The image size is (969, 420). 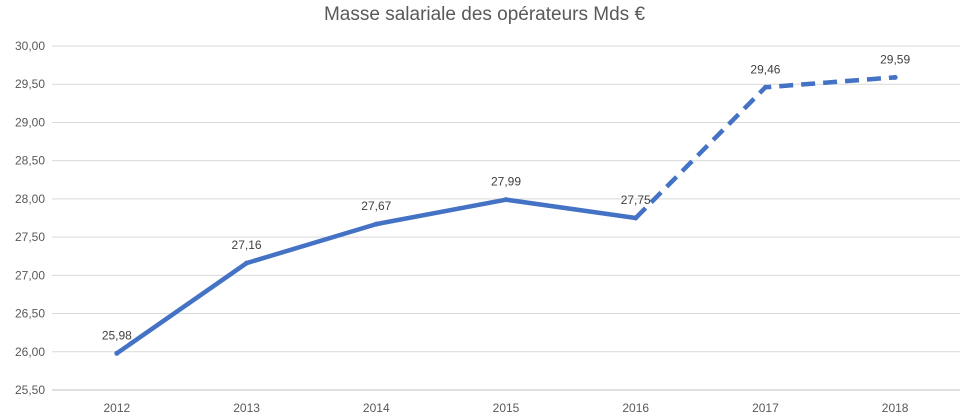 I want to click on y-tick-label: 28,00, so click(x=30, y=199).